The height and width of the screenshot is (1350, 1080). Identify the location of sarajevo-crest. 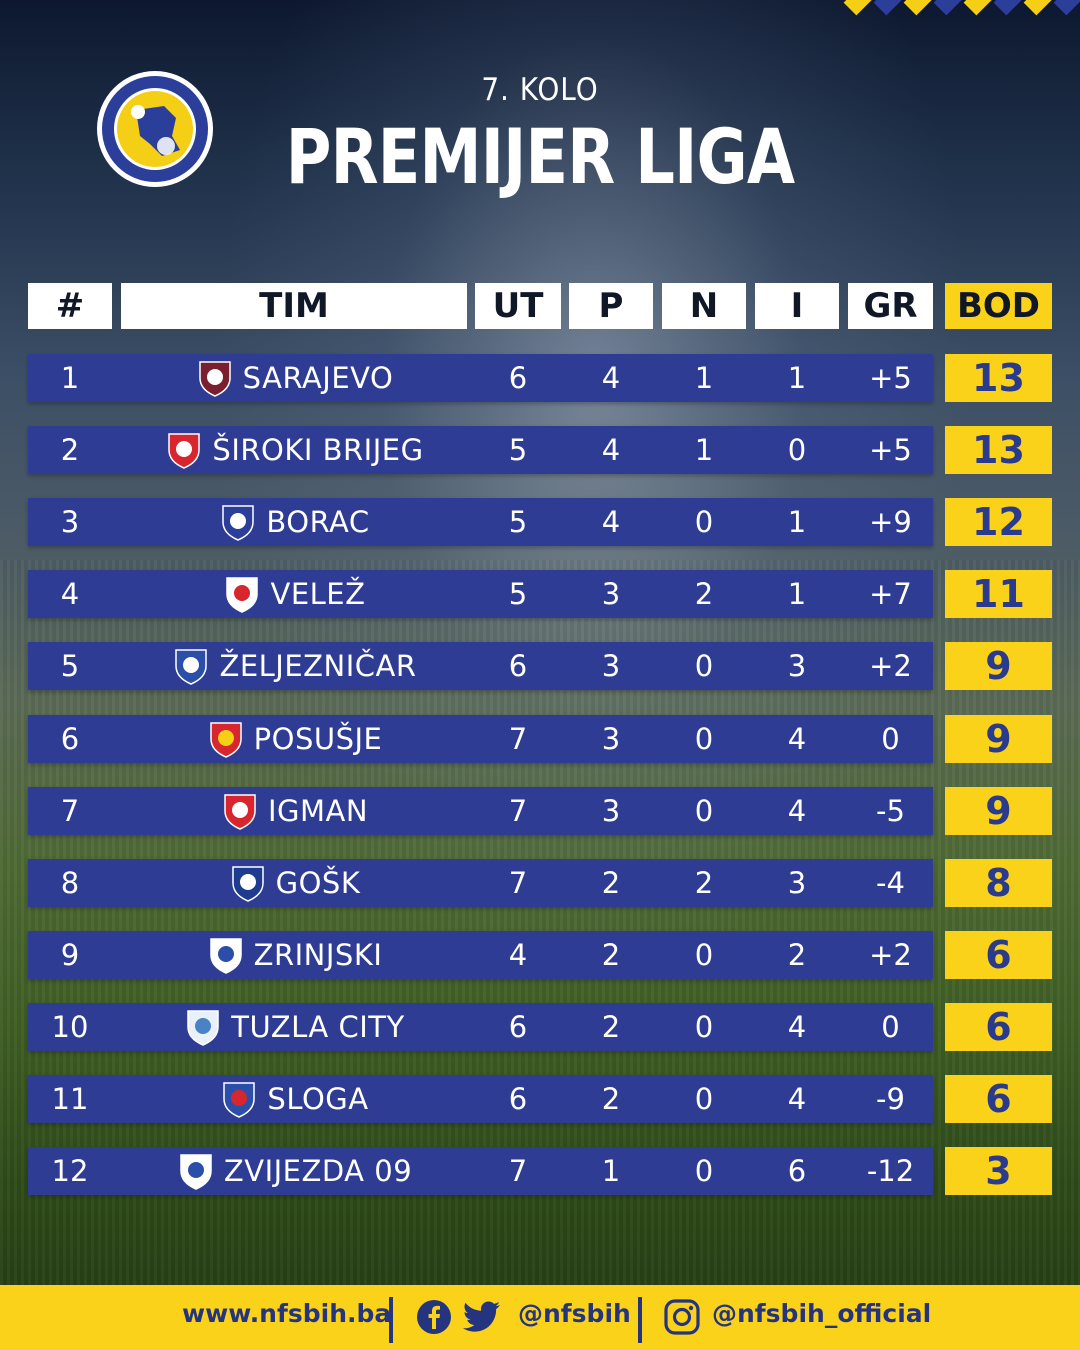
(214, 379).